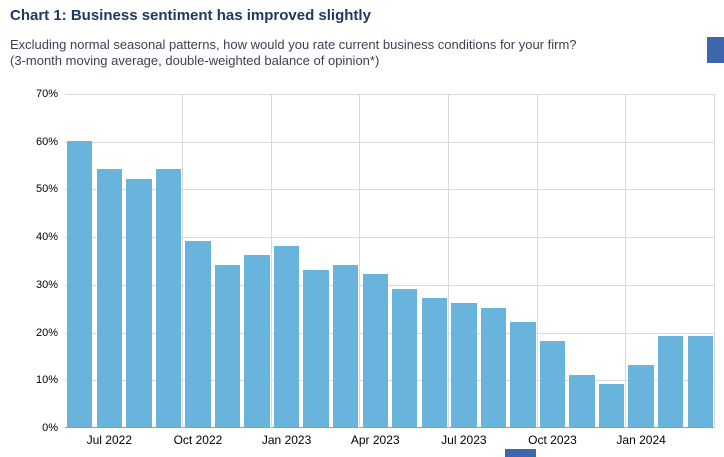 The image size is (724, 457). What do you see at coordinates (715, 50) in the screenshot?
I see `blue-square-decoration` at bounding box center [715, 50].